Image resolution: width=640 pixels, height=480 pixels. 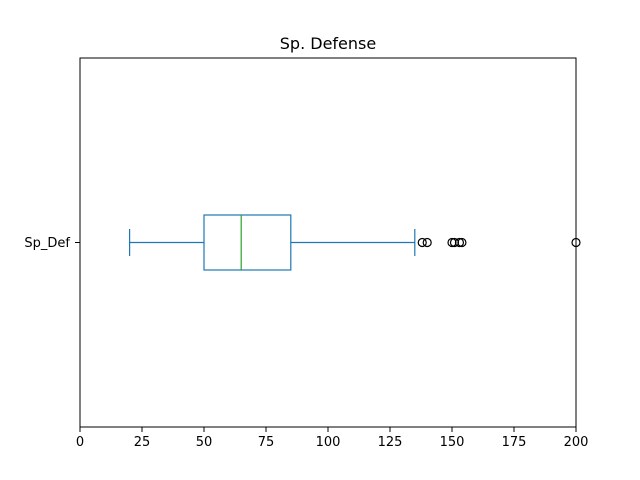 I want to click on y-axis: Sp_Def, so click(x=52, y=243).